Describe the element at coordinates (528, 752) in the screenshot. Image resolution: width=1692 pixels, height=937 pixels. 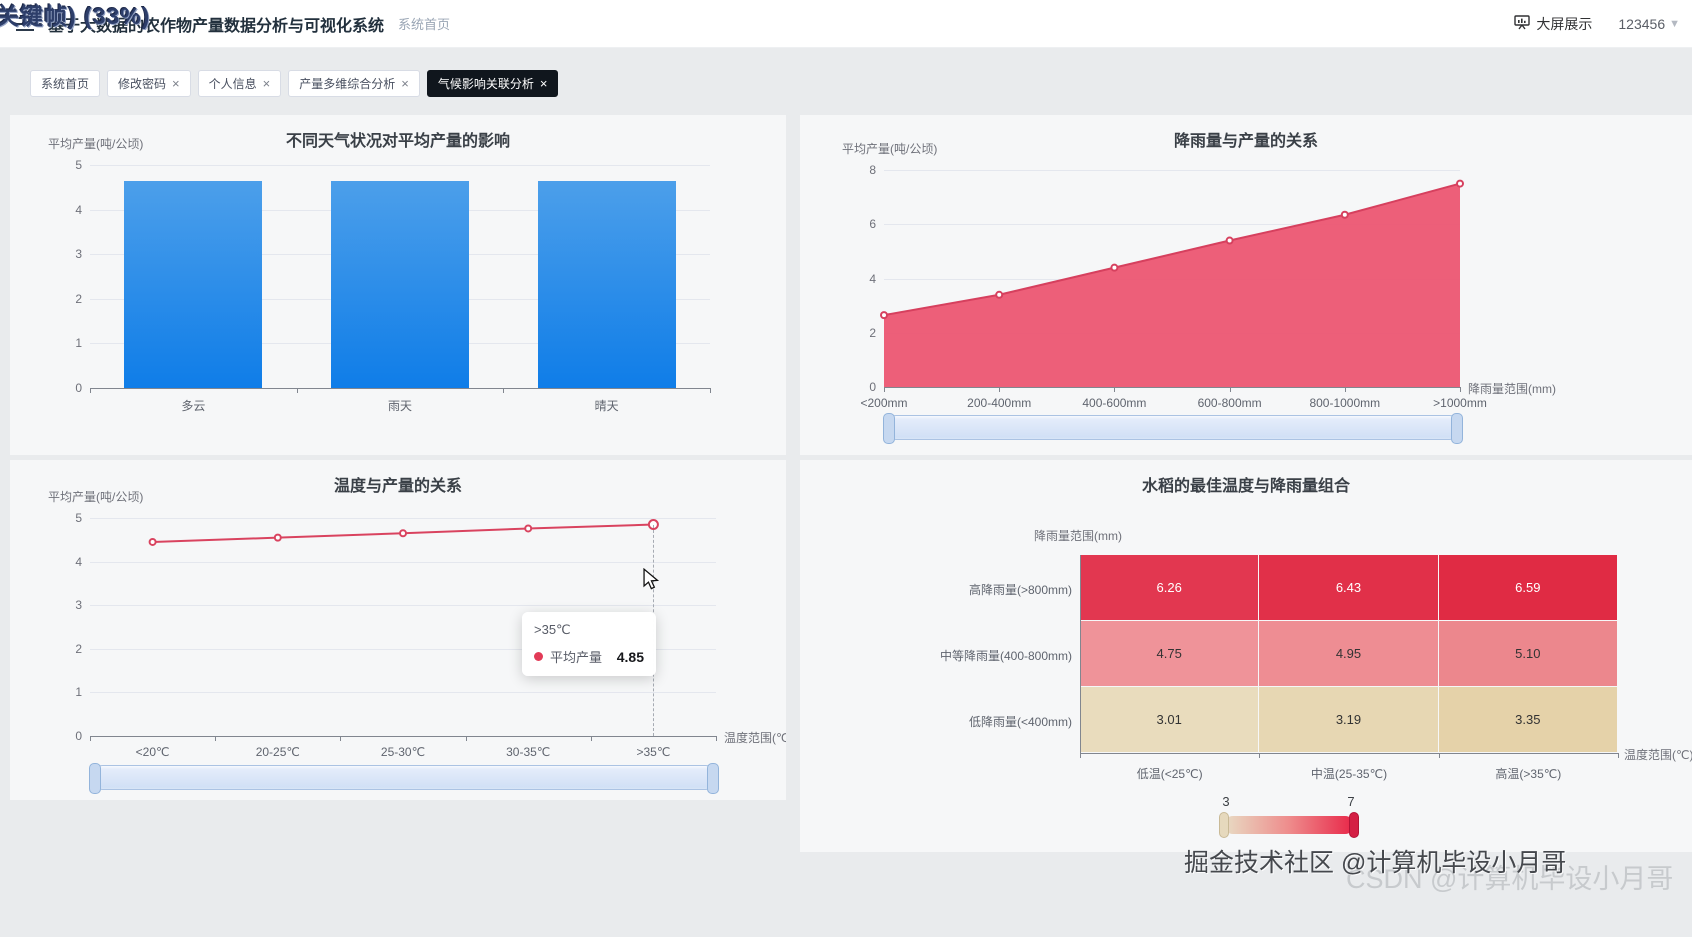
I see `x-category-label: 30-35℃` at that location.